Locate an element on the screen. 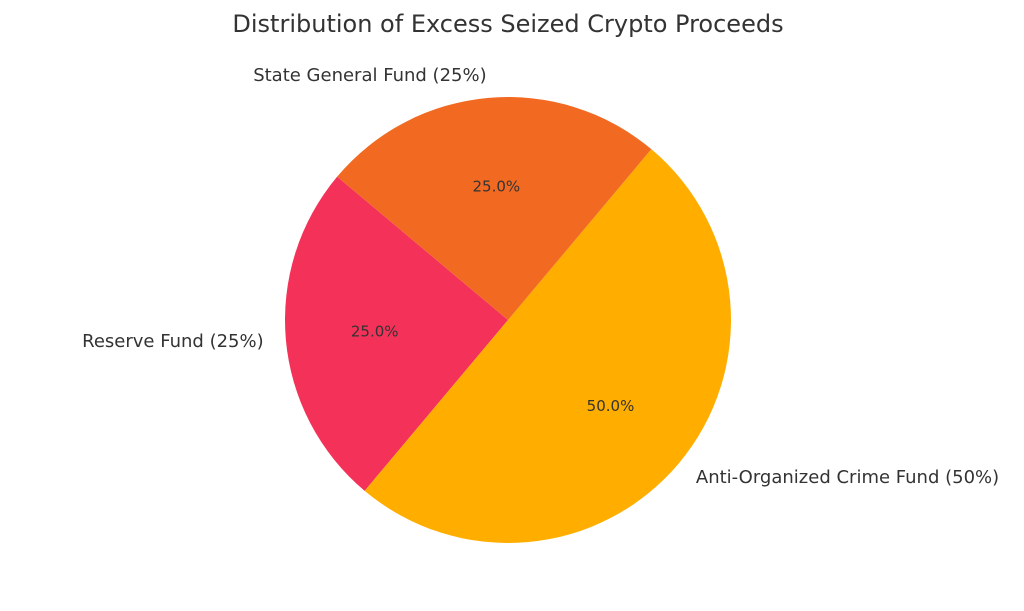 The image size is (1024, 611). pie-outer-label-reserve-fund: Reserve Fund (25%) is located at coordinates (172, 341).